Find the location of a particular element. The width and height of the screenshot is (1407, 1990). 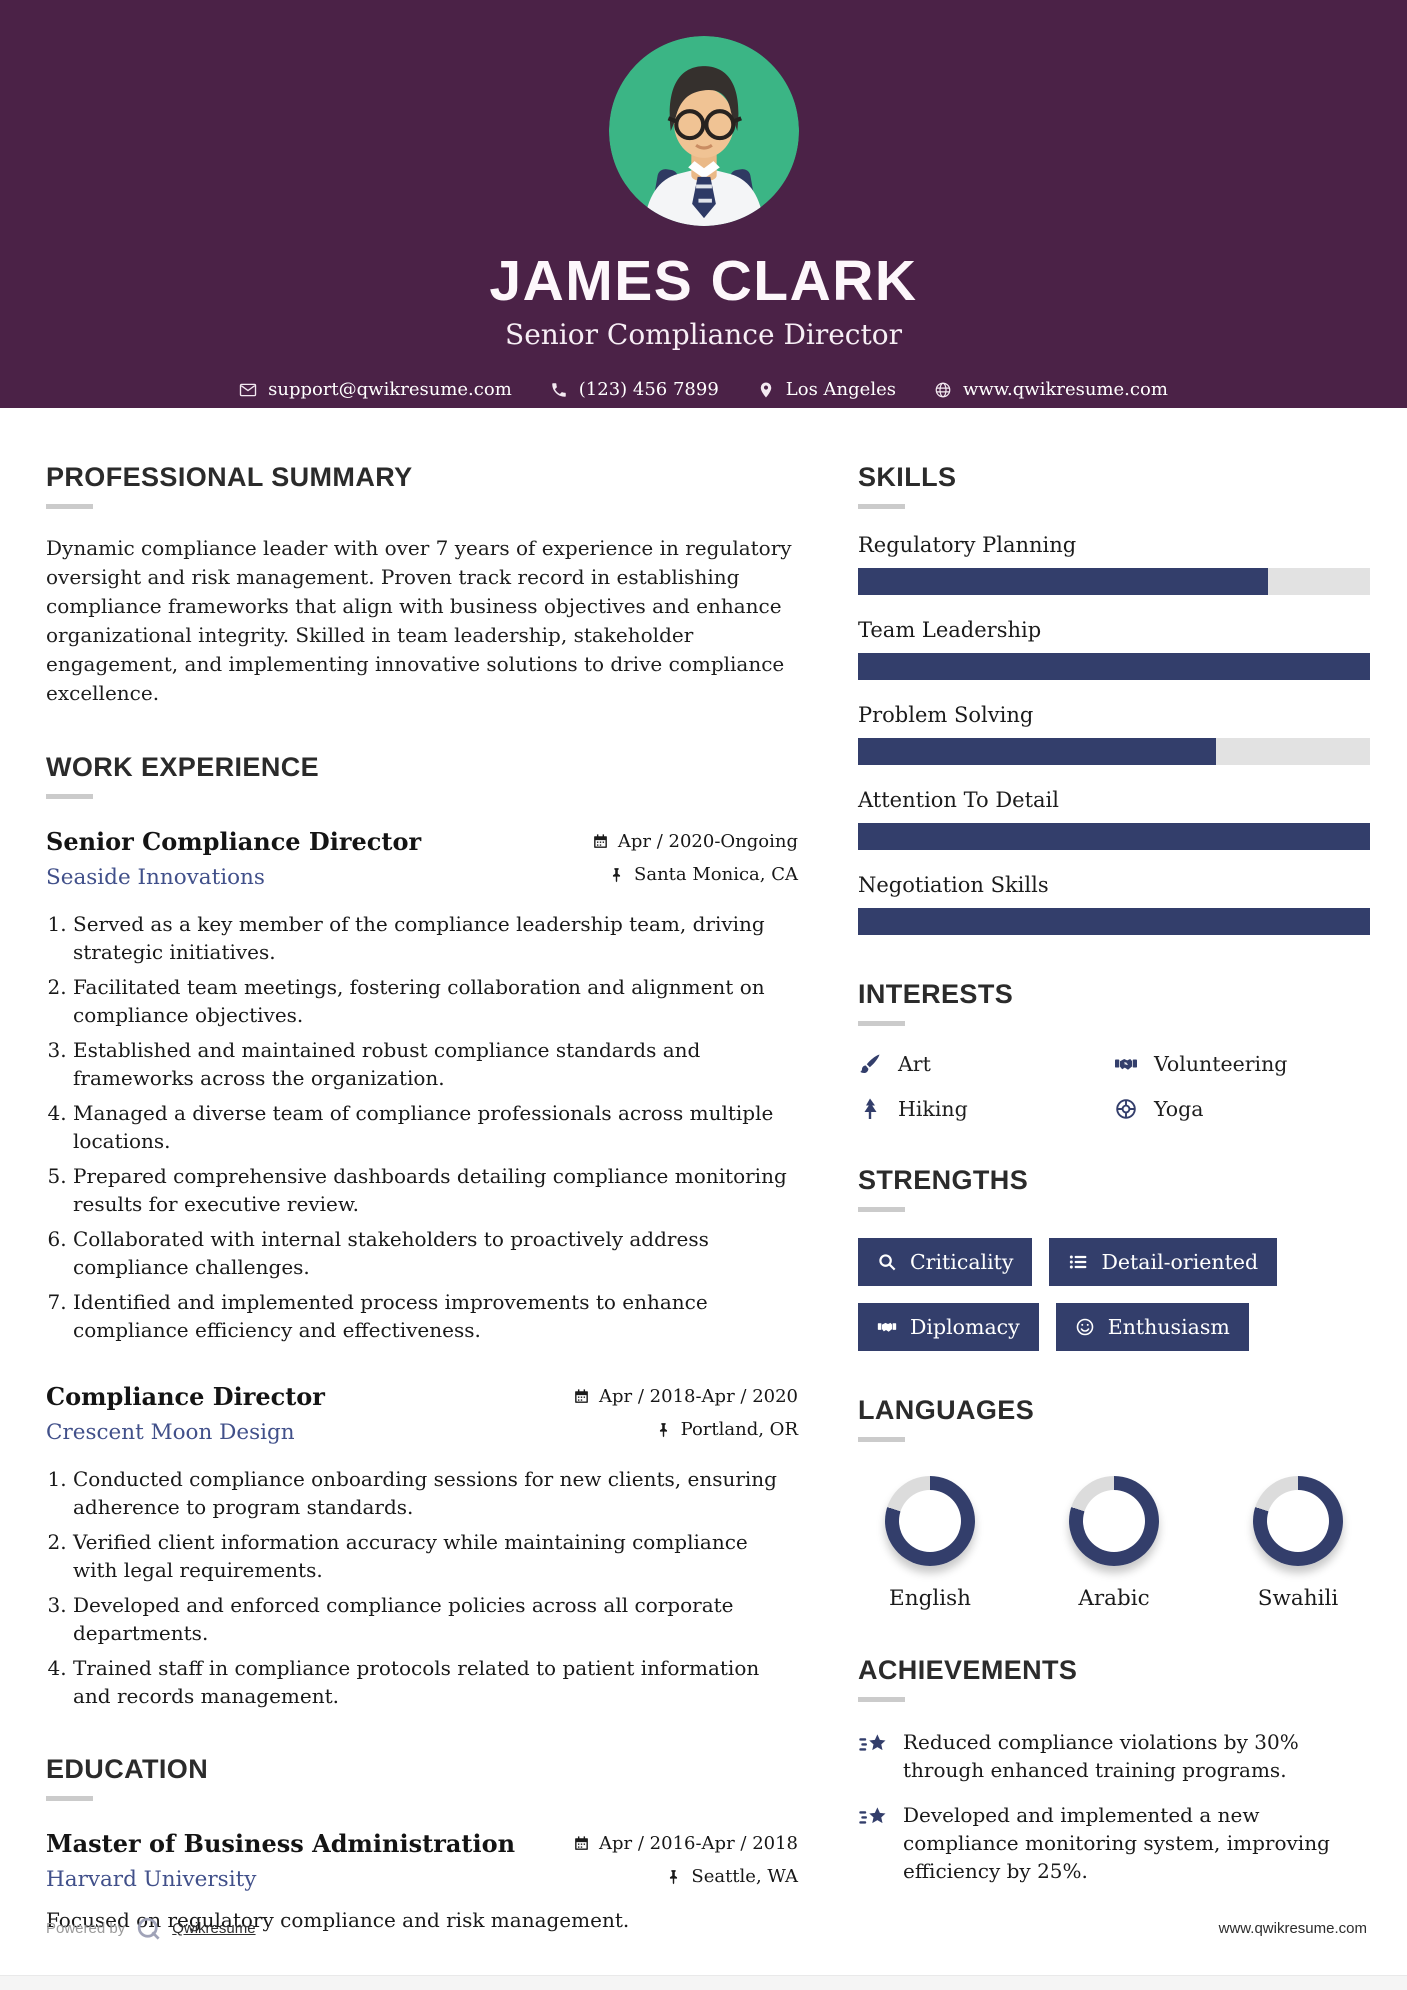

qwikresume-link: Qwikresume is located at coordinates (214, 1928).